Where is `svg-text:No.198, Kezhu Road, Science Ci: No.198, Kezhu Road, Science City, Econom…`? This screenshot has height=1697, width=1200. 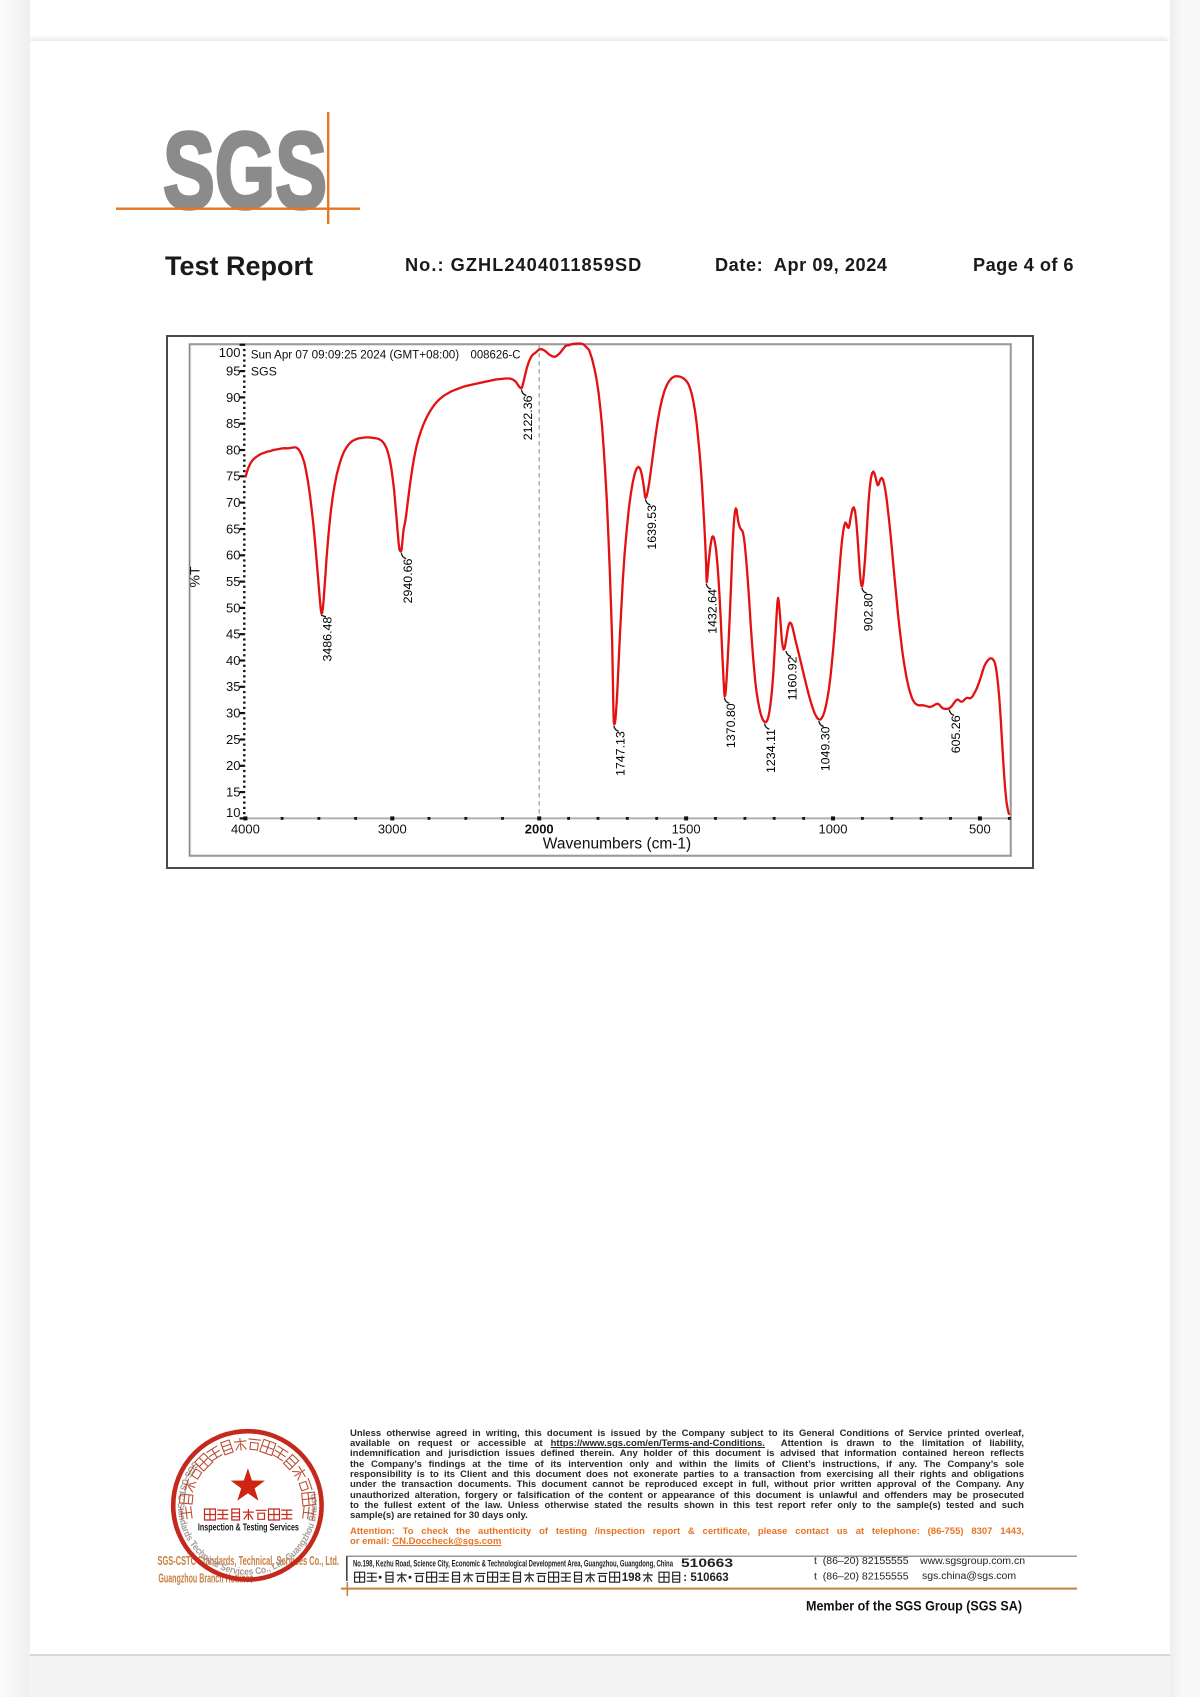
svg-text:No.198, Kezhu Road, Science Ci: No.198, Kezhu Road, Science City, Econom… is located at coordinates (513, 1564).